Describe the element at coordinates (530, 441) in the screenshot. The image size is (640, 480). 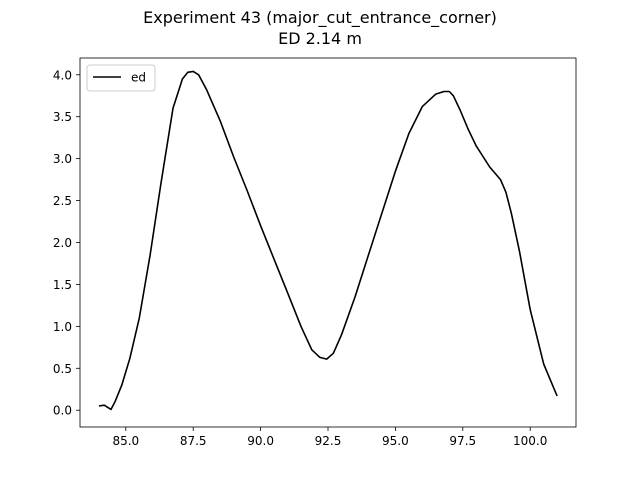
I see `x-tick-label: 100.0` at that location.